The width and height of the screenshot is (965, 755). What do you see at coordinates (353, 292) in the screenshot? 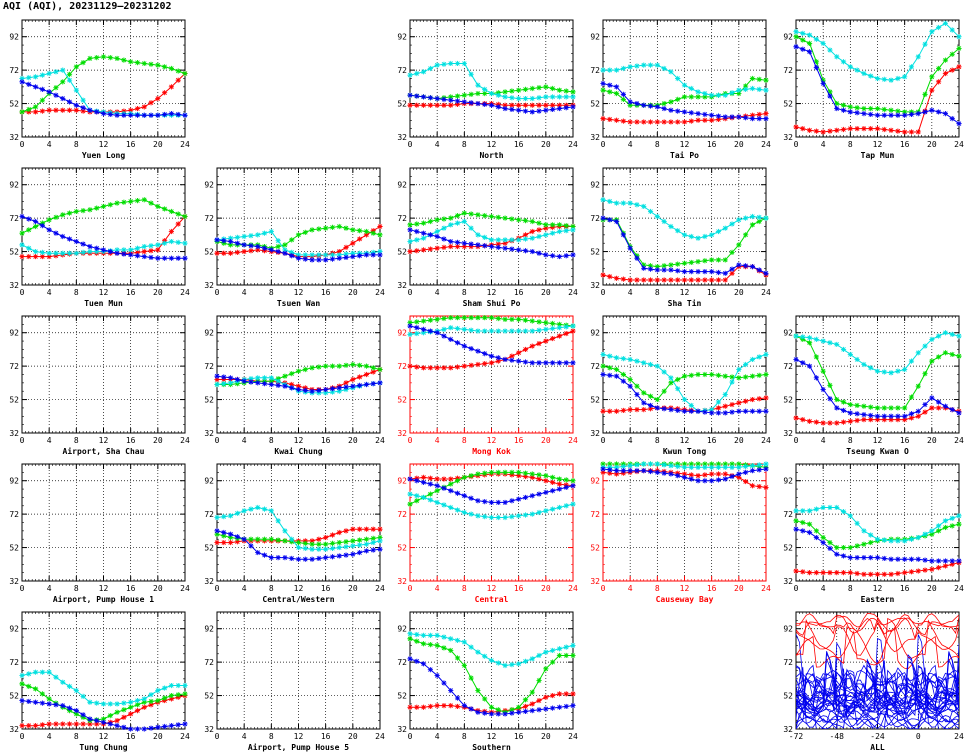
I see `x-tick-label: 20` at bounding box center [353, 292].